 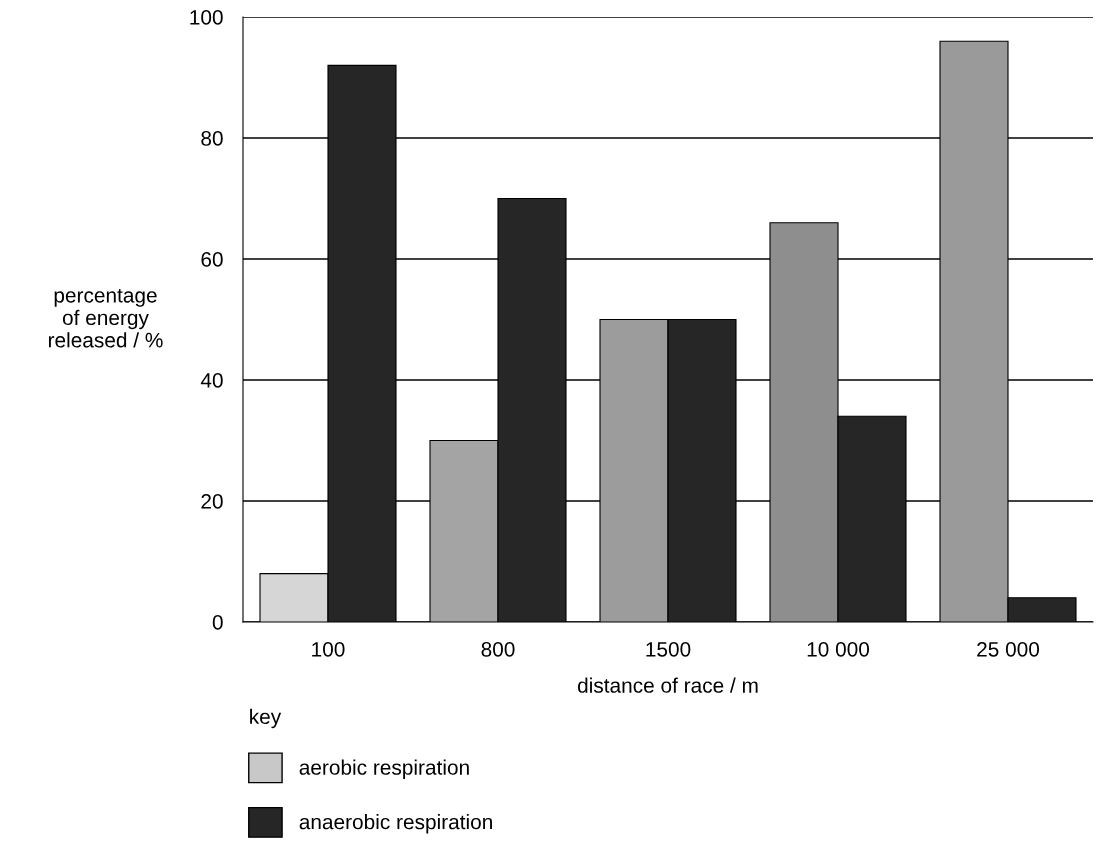 I want to click on y-tick-label: 100, so click(x=206, y=17).